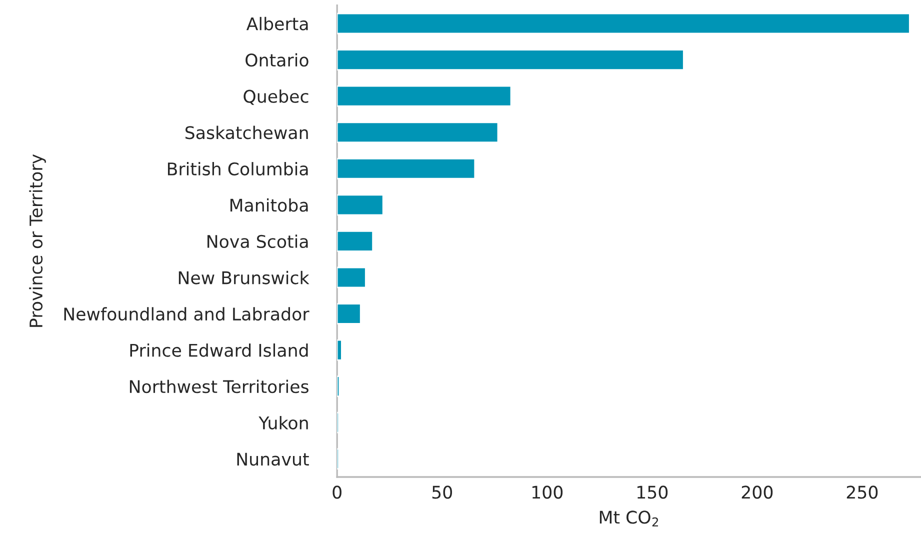 The width and height of the screenshot is (921, 539). I want to click on x-tick-label: 200, so click(757, 492).